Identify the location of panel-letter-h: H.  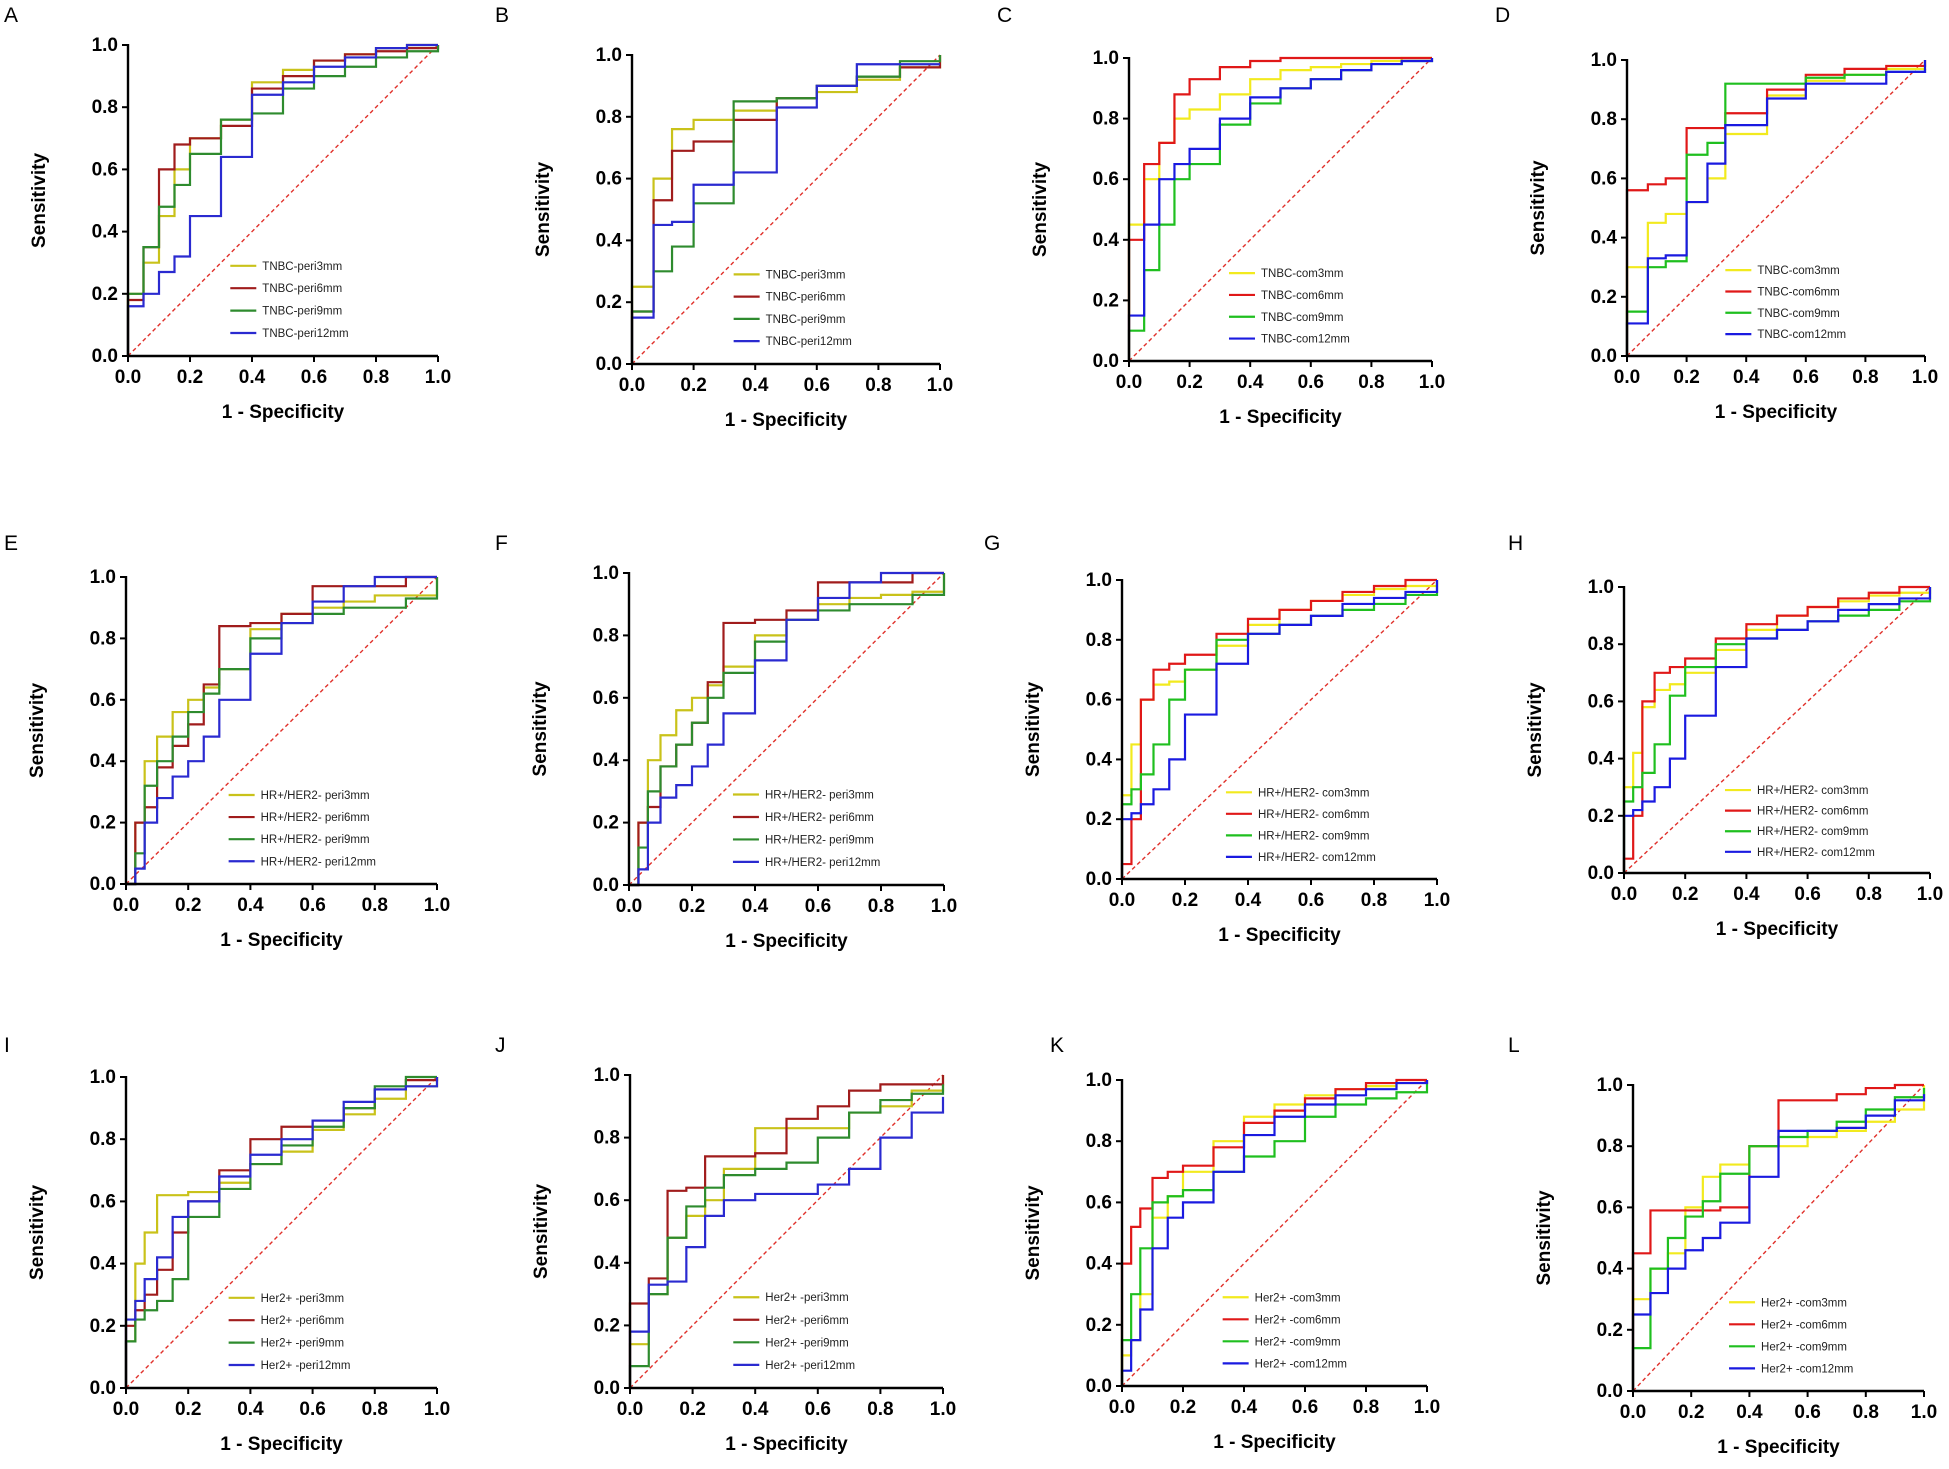
(1515, 543).